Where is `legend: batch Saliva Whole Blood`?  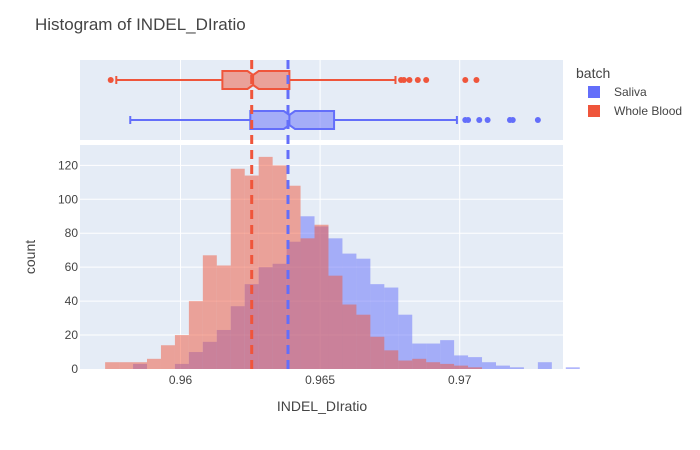
legend: batch Saliva Whole Blood is located at coordinates (629, 91).